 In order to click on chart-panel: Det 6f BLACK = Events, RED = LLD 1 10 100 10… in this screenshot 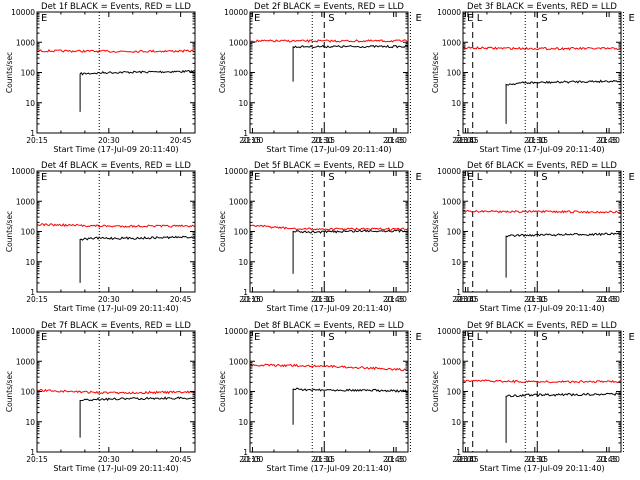, I will do `click(526, 237)`.